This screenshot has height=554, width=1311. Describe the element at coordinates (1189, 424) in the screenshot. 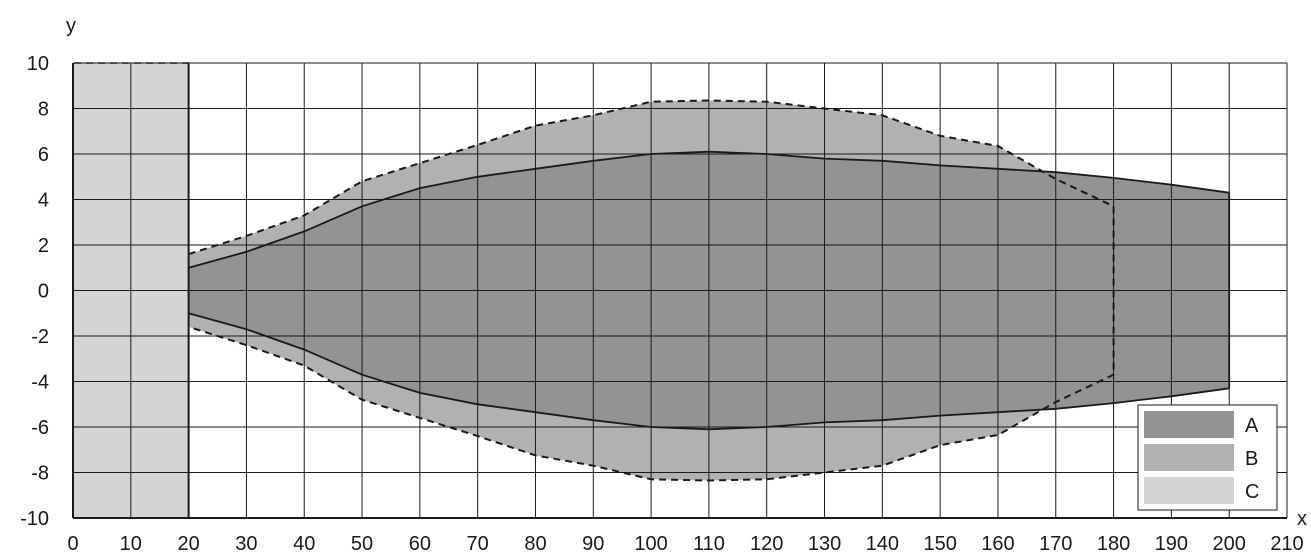

I see `legend-swatch-a` at that location.